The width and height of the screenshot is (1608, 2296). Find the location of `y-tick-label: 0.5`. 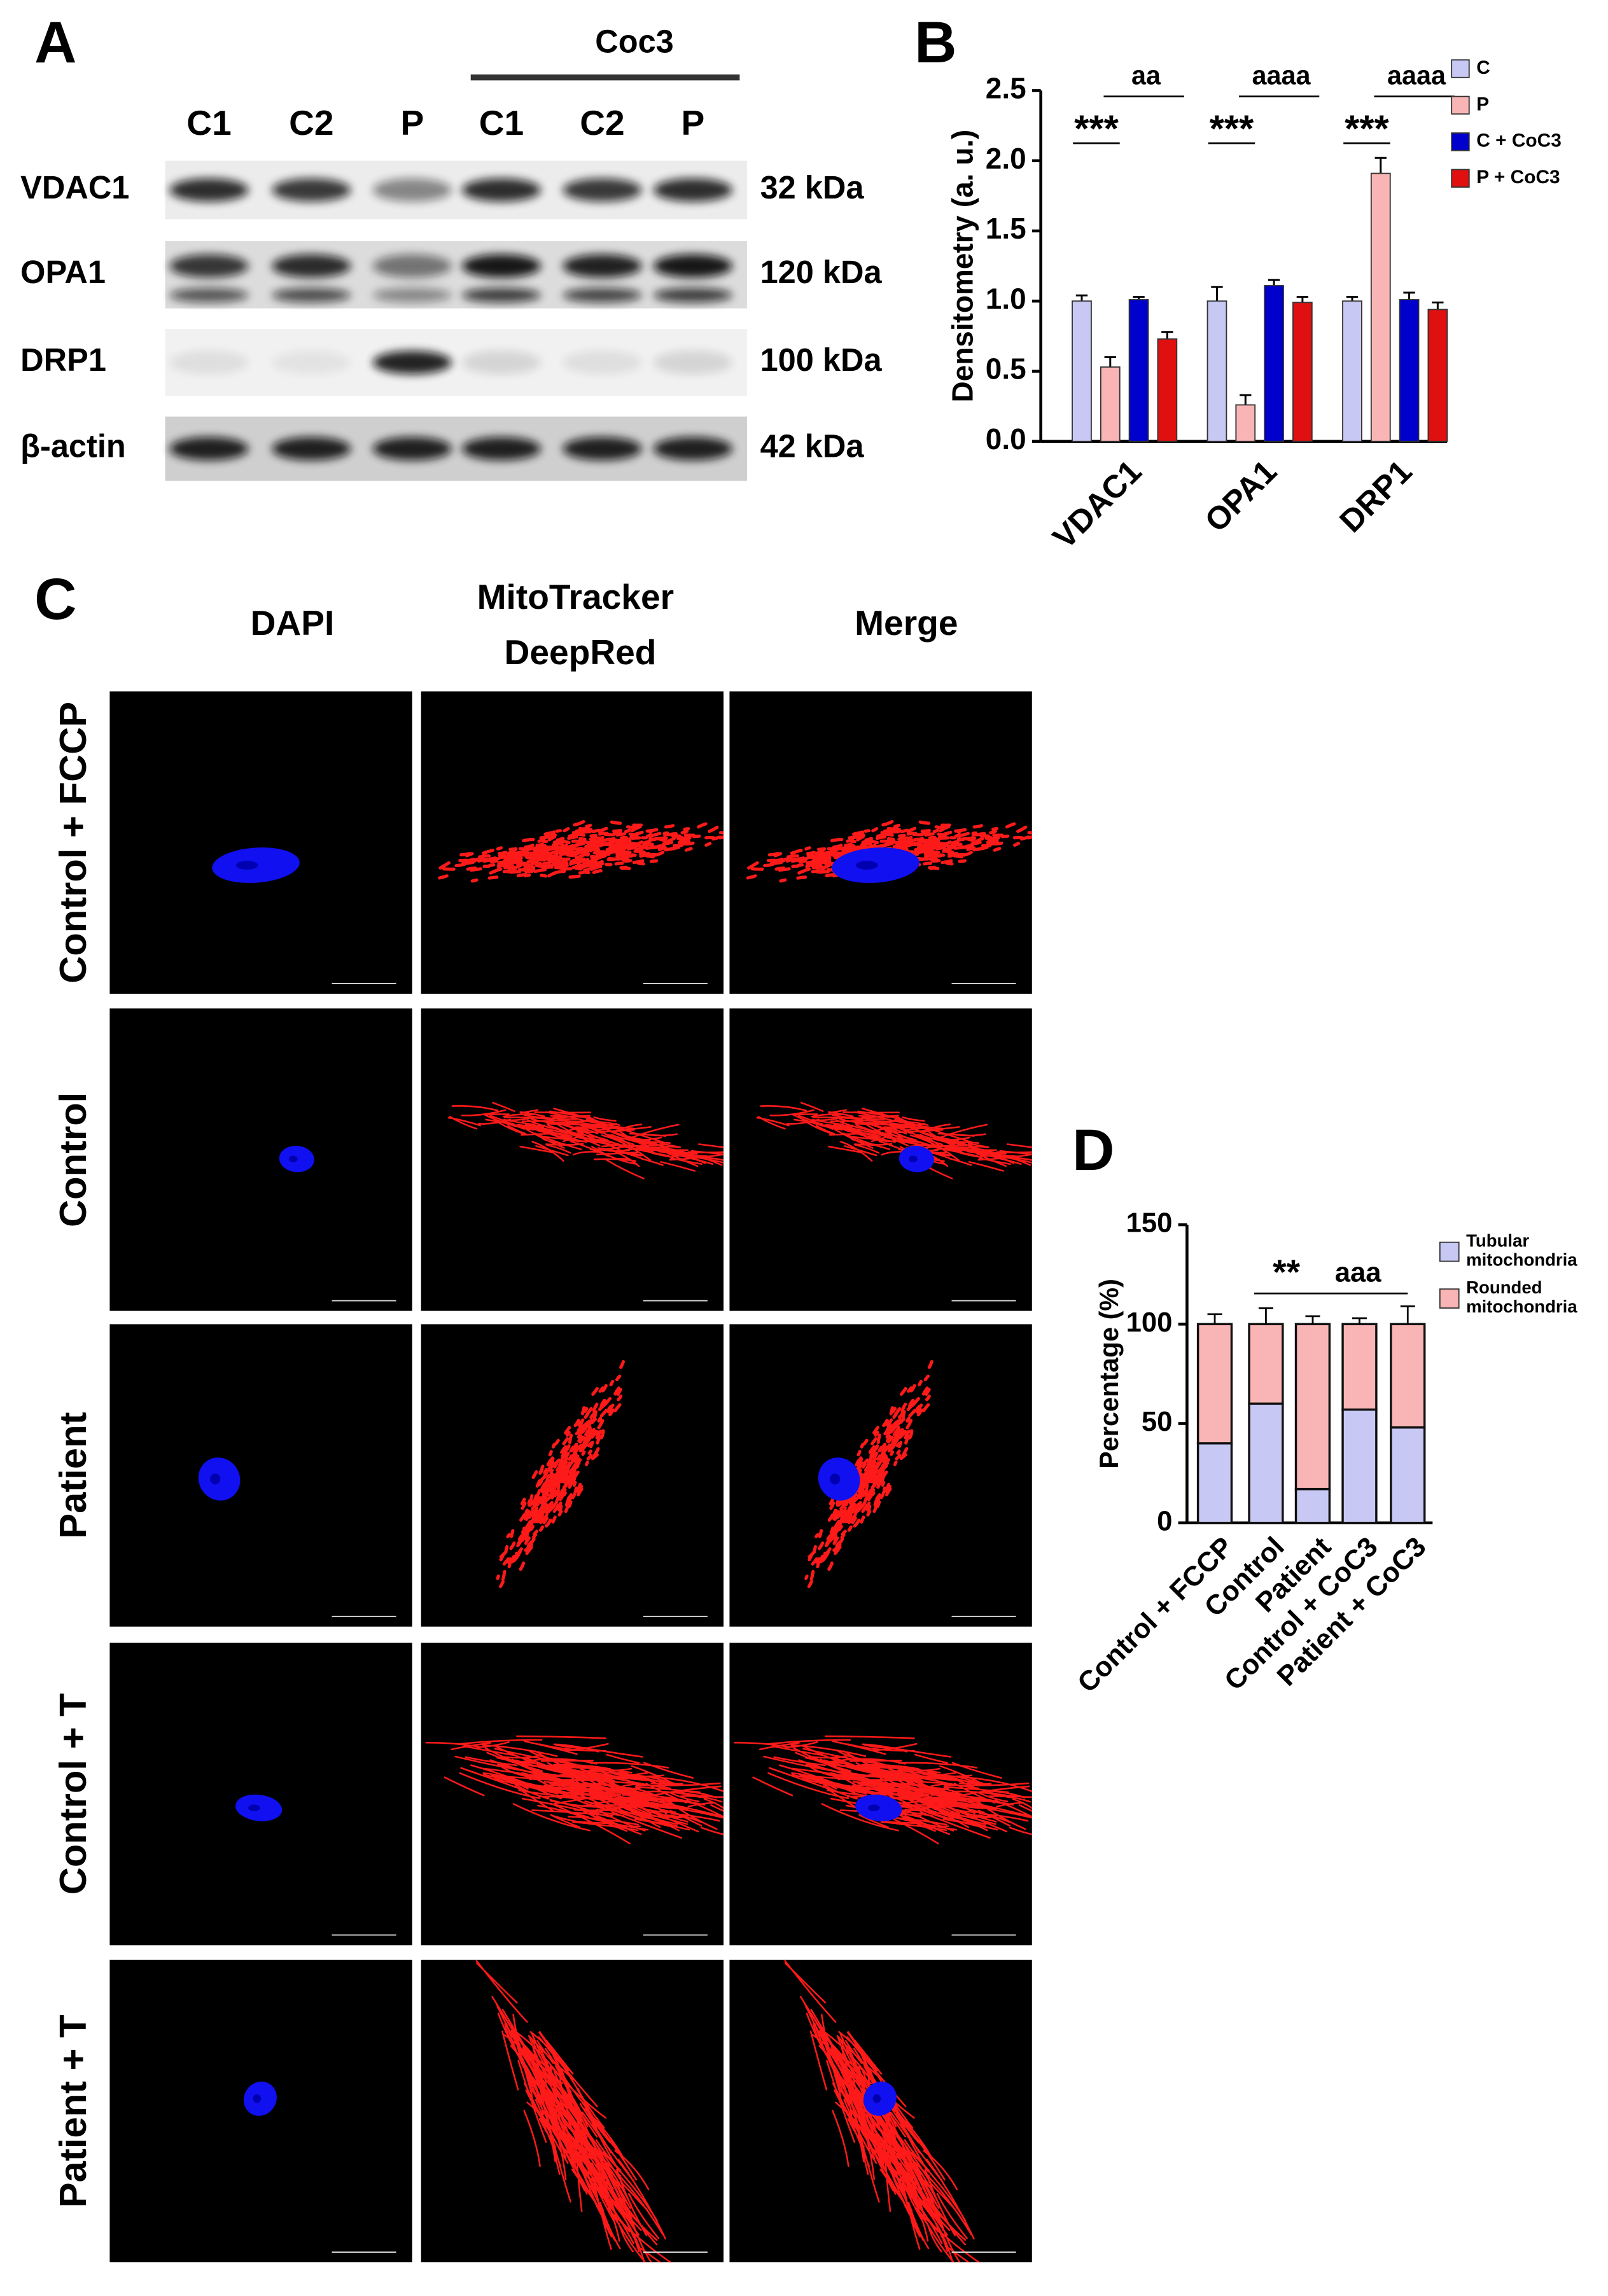

y-tick-label: 0.5 is located at coordinates (1006, 369).